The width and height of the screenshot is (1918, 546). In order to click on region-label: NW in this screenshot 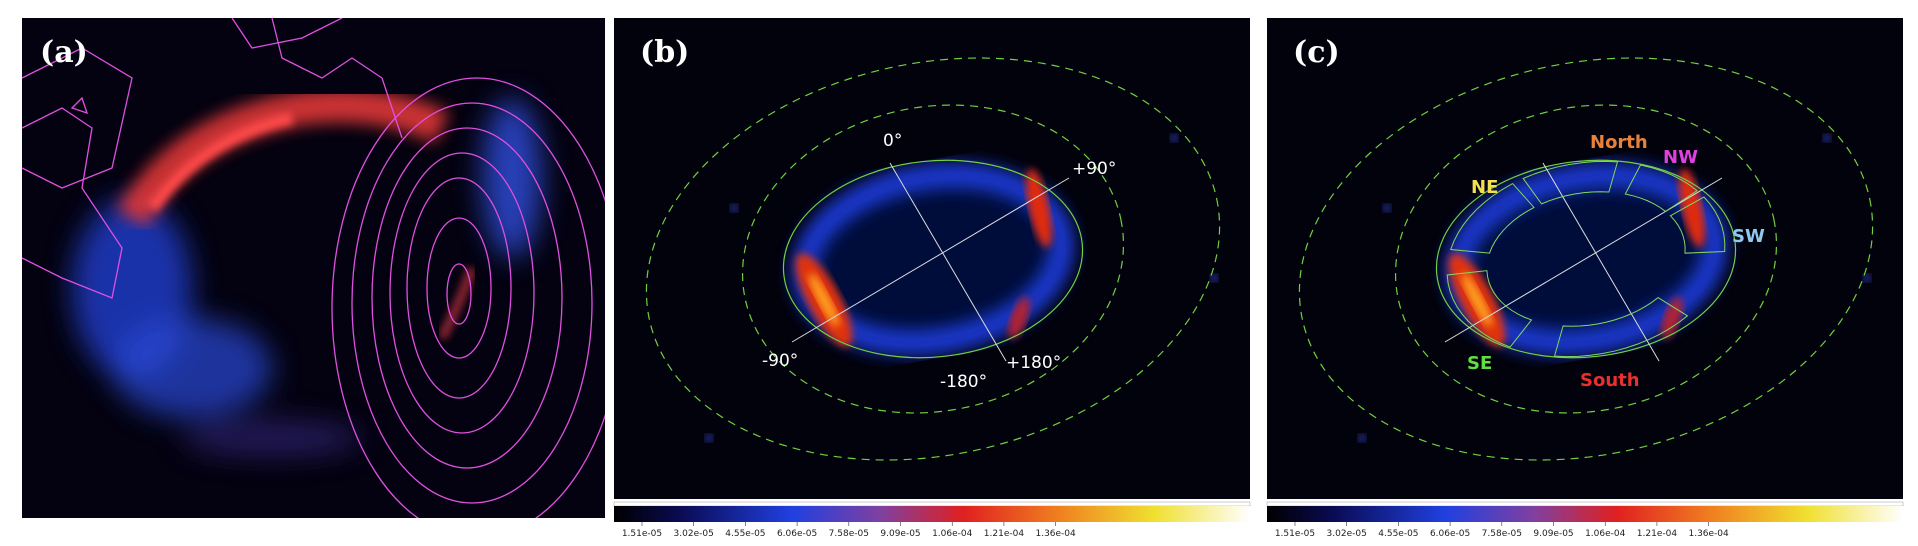, I will do `click(1680, 157)`.